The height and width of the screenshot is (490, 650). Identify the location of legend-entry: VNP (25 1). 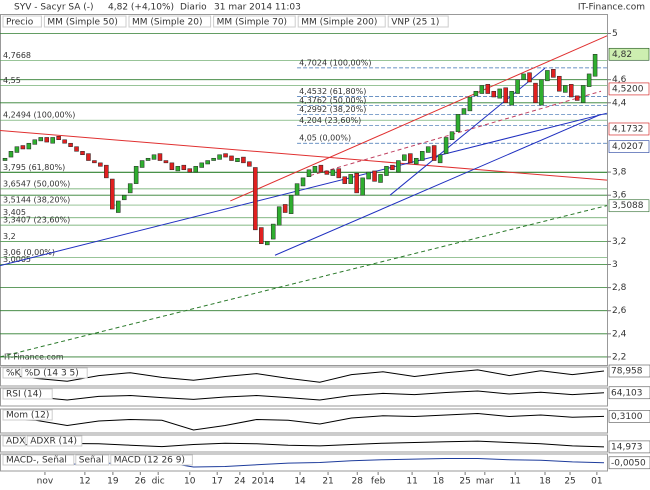
(415, 23).